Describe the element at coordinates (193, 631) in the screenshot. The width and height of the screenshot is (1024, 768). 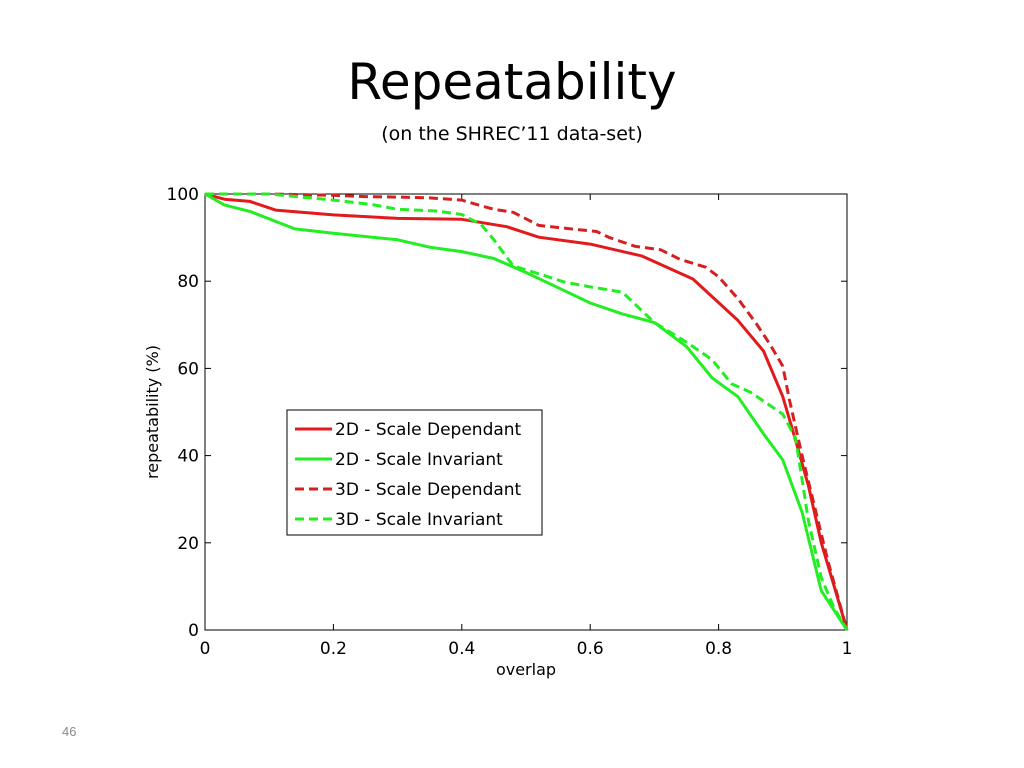
I see `y-tick-label: 0` at that location.